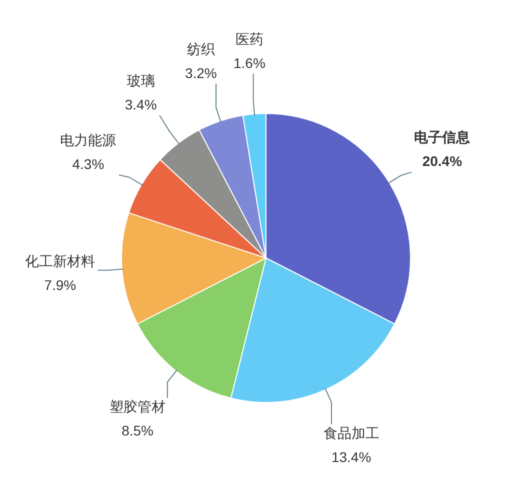 This screenshot has height=481, width=521. I want to click on data-label: 8.5%, so click(138, 430).